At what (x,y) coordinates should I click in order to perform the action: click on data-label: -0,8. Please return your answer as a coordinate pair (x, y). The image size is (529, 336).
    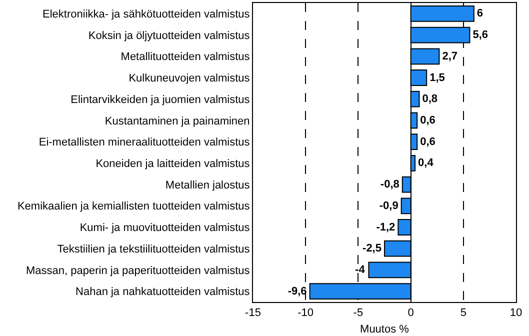
    Looking at the image, I should click on (390, 184).